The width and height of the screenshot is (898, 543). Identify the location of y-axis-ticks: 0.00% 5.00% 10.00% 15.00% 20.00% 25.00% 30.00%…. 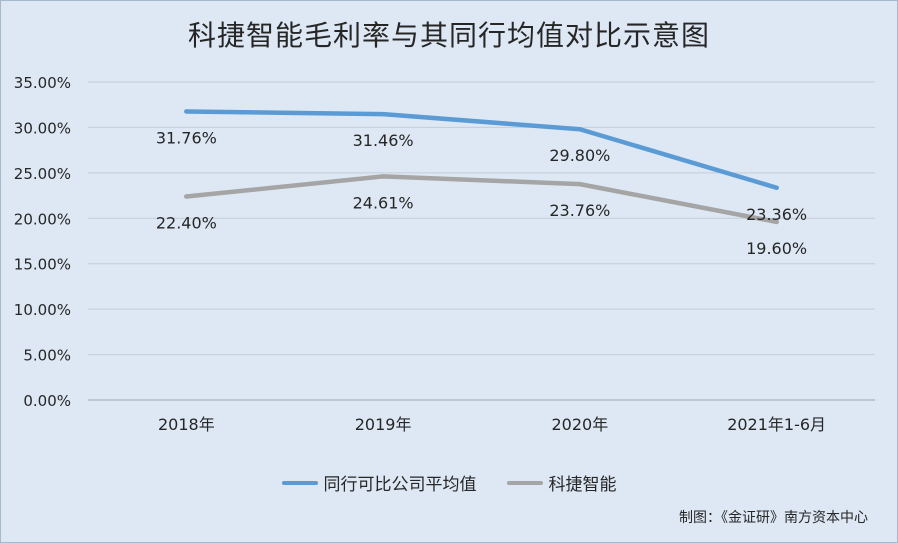
(42, 242).